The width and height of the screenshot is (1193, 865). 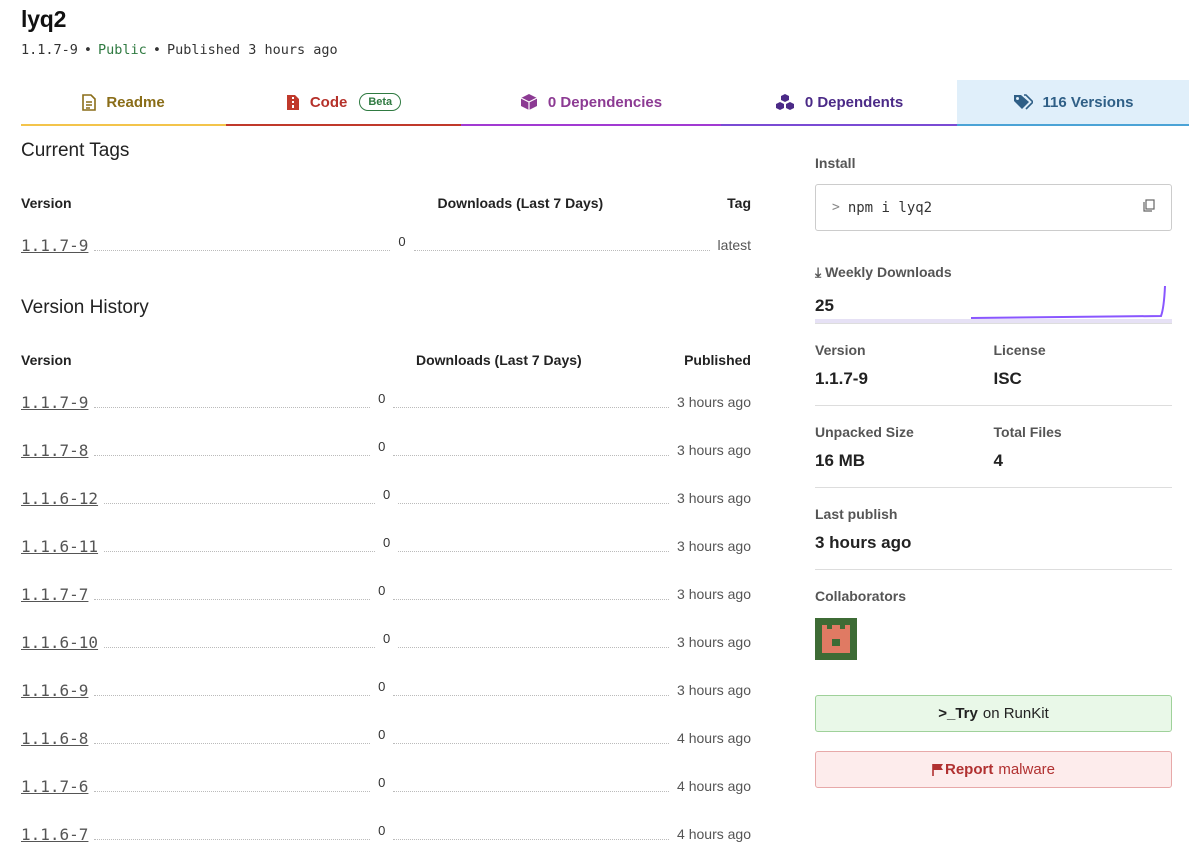 What do you see at coordinates (1073, 103) in the screenshot?
I see `tab-versions: 116 Versions` at bounding box center [1073, 103].